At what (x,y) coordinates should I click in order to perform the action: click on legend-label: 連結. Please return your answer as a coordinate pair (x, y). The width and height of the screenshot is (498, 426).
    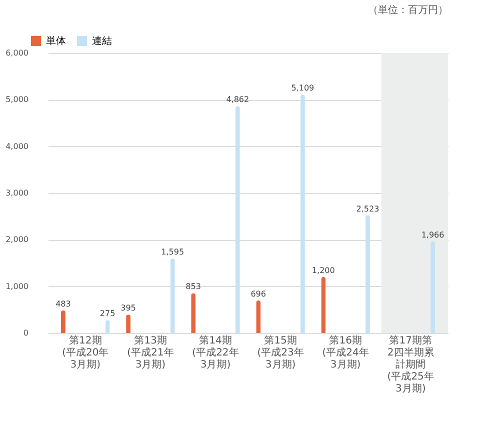
    Looking at the image, I should click on (102, 41).